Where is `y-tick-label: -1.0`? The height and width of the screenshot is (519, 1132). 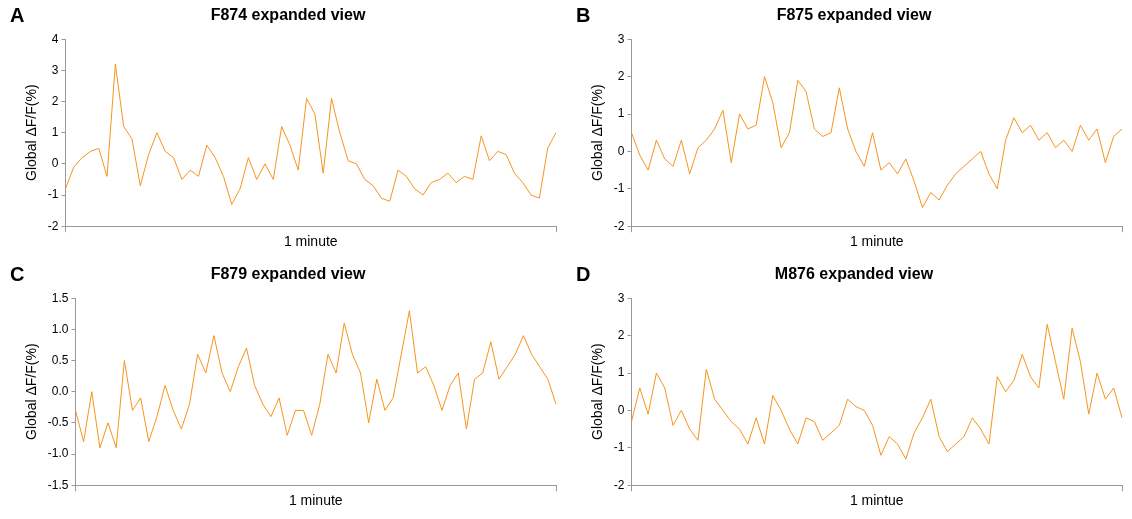 y-tick-label: -1.0 is located at coordinates (58, 453).